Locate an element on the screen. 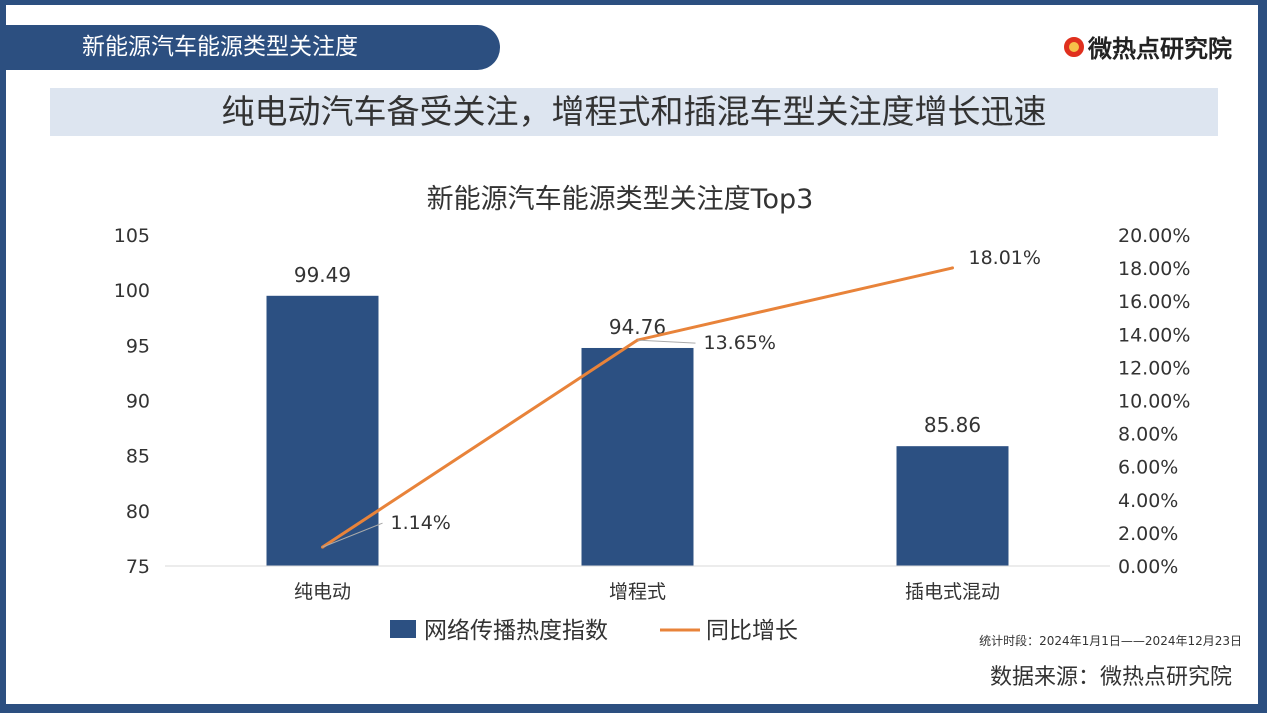  legend-bar-label: 网络传播热度指数 is located at coordinates (516, 631).